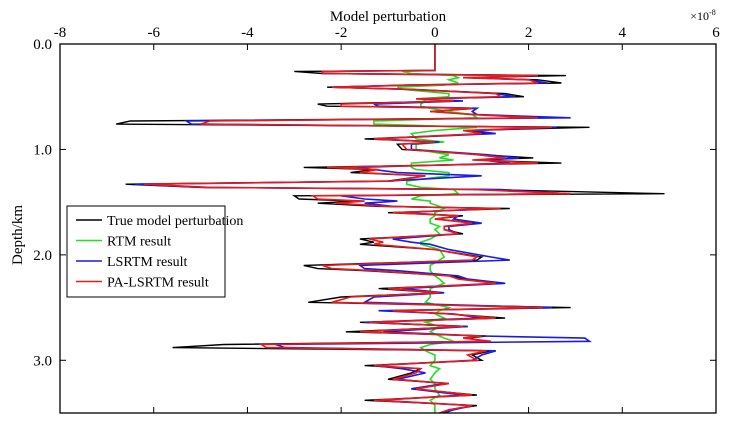  I want to click on y-tick-label: 2.0, so click(42, 256).